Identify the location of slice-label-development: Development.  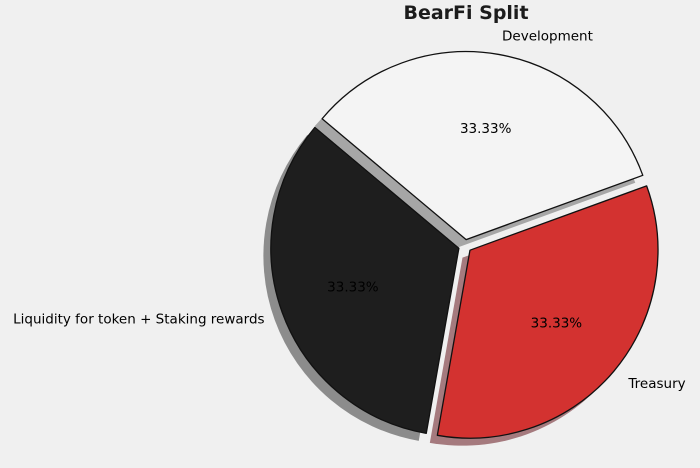
(547, 37).